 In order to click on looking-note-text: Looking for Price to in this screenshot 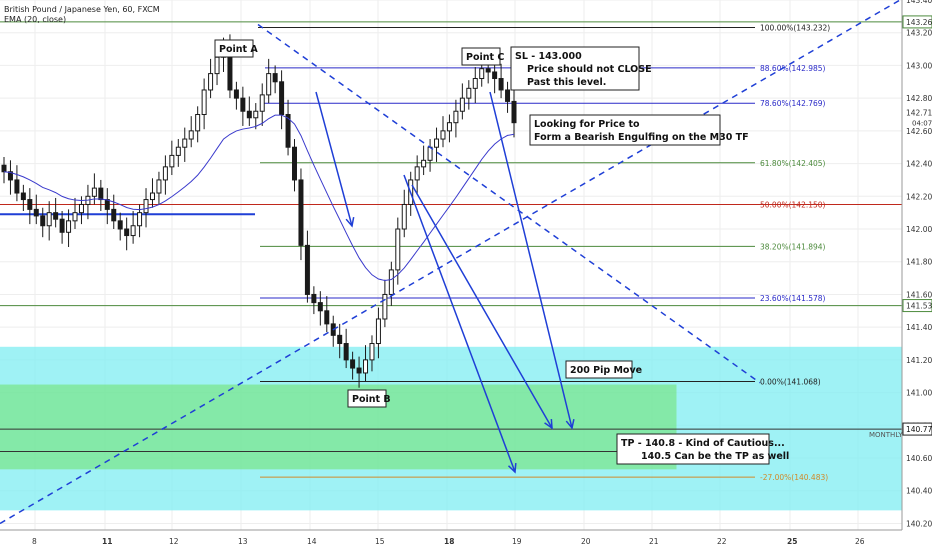, I will do `click(587, 124)`.